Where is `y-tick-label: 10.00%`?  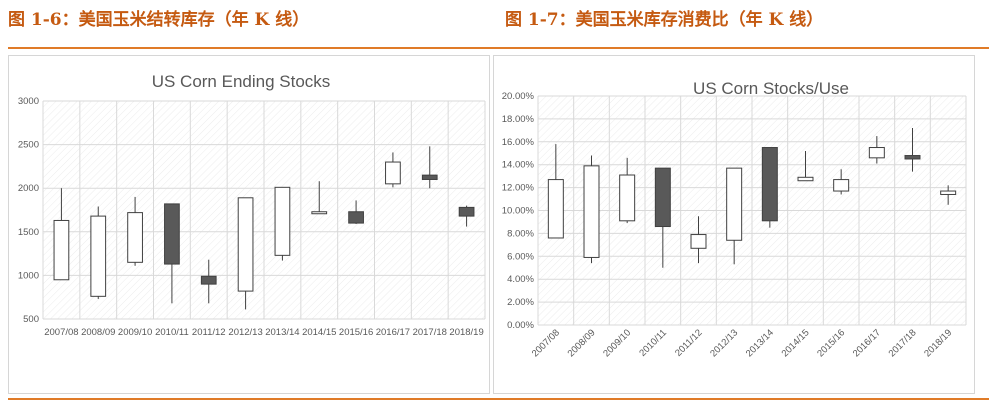
y-tick-label: 10.00% is located at coordinates (518, 211).